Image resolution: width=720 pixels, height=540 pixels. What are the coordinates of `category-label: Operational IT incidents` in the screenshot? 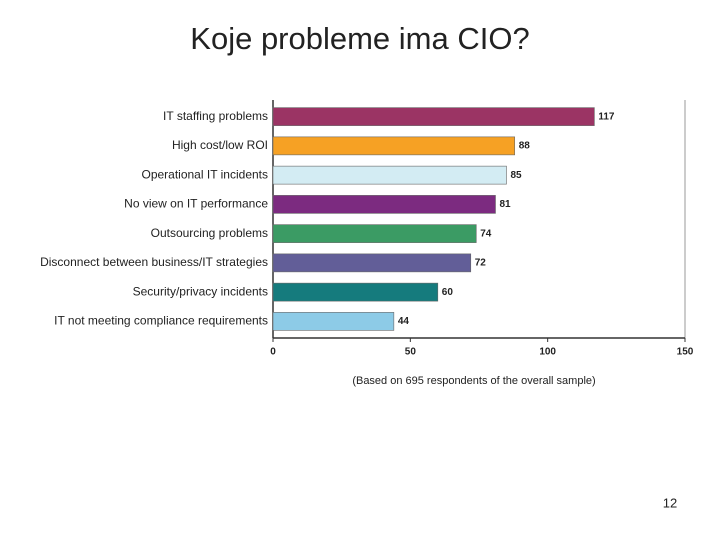 It's located at (204, 174).